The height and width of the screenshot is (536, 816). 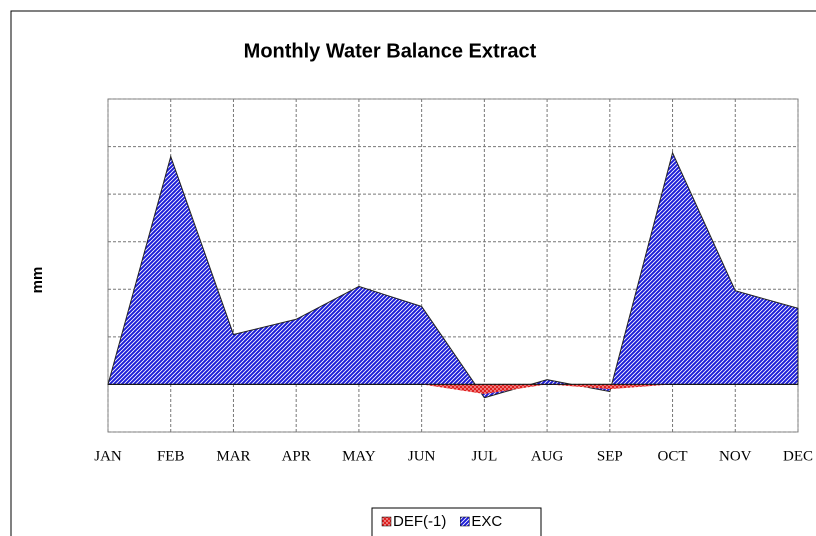 What do you see at coordinates (486, 521) in the screenshot?
I see `legend-label: EXC` at bounding box center [486, 521].